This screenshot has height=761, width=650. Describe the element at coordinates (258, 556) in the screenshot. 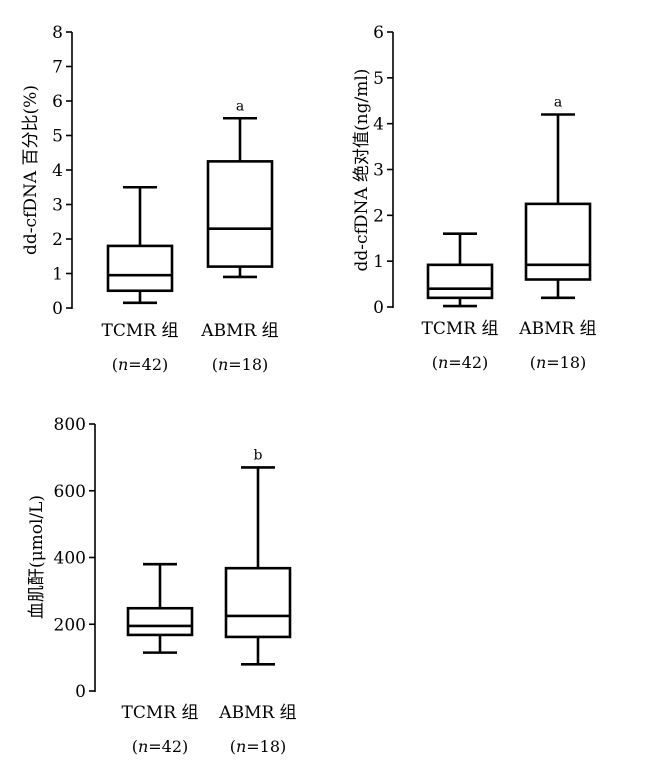

I see `box-2: b` at that location.